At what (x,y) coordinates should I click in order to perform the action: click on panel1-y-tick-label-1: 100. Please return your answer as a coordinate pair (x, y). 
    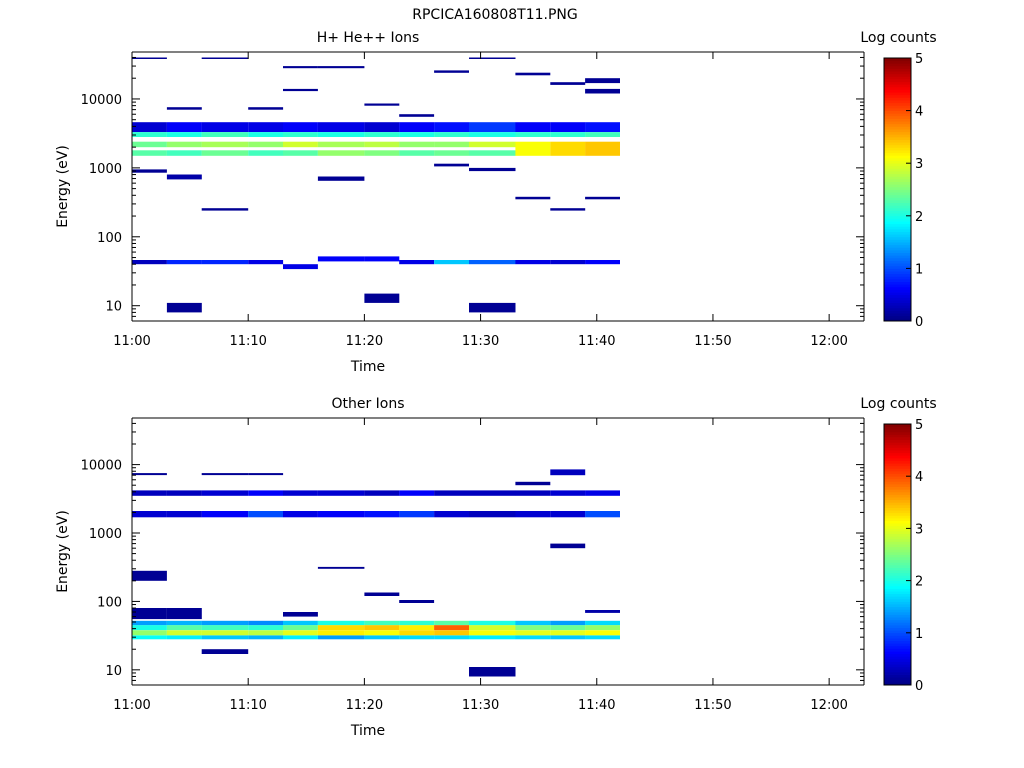
    Looking at the image, I should click on (109, 238).